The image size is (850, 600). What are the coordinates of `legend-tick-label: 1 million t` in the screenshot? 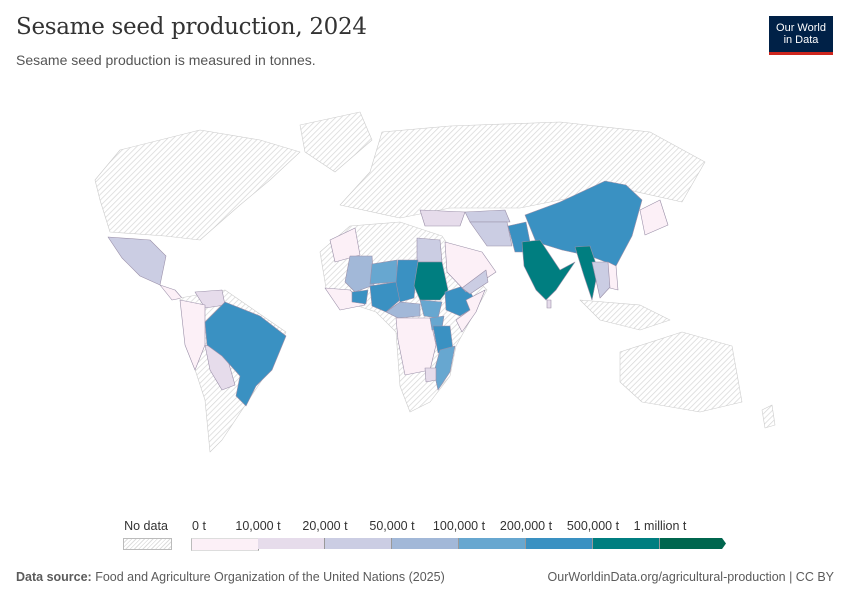 It's located at (660, 526).